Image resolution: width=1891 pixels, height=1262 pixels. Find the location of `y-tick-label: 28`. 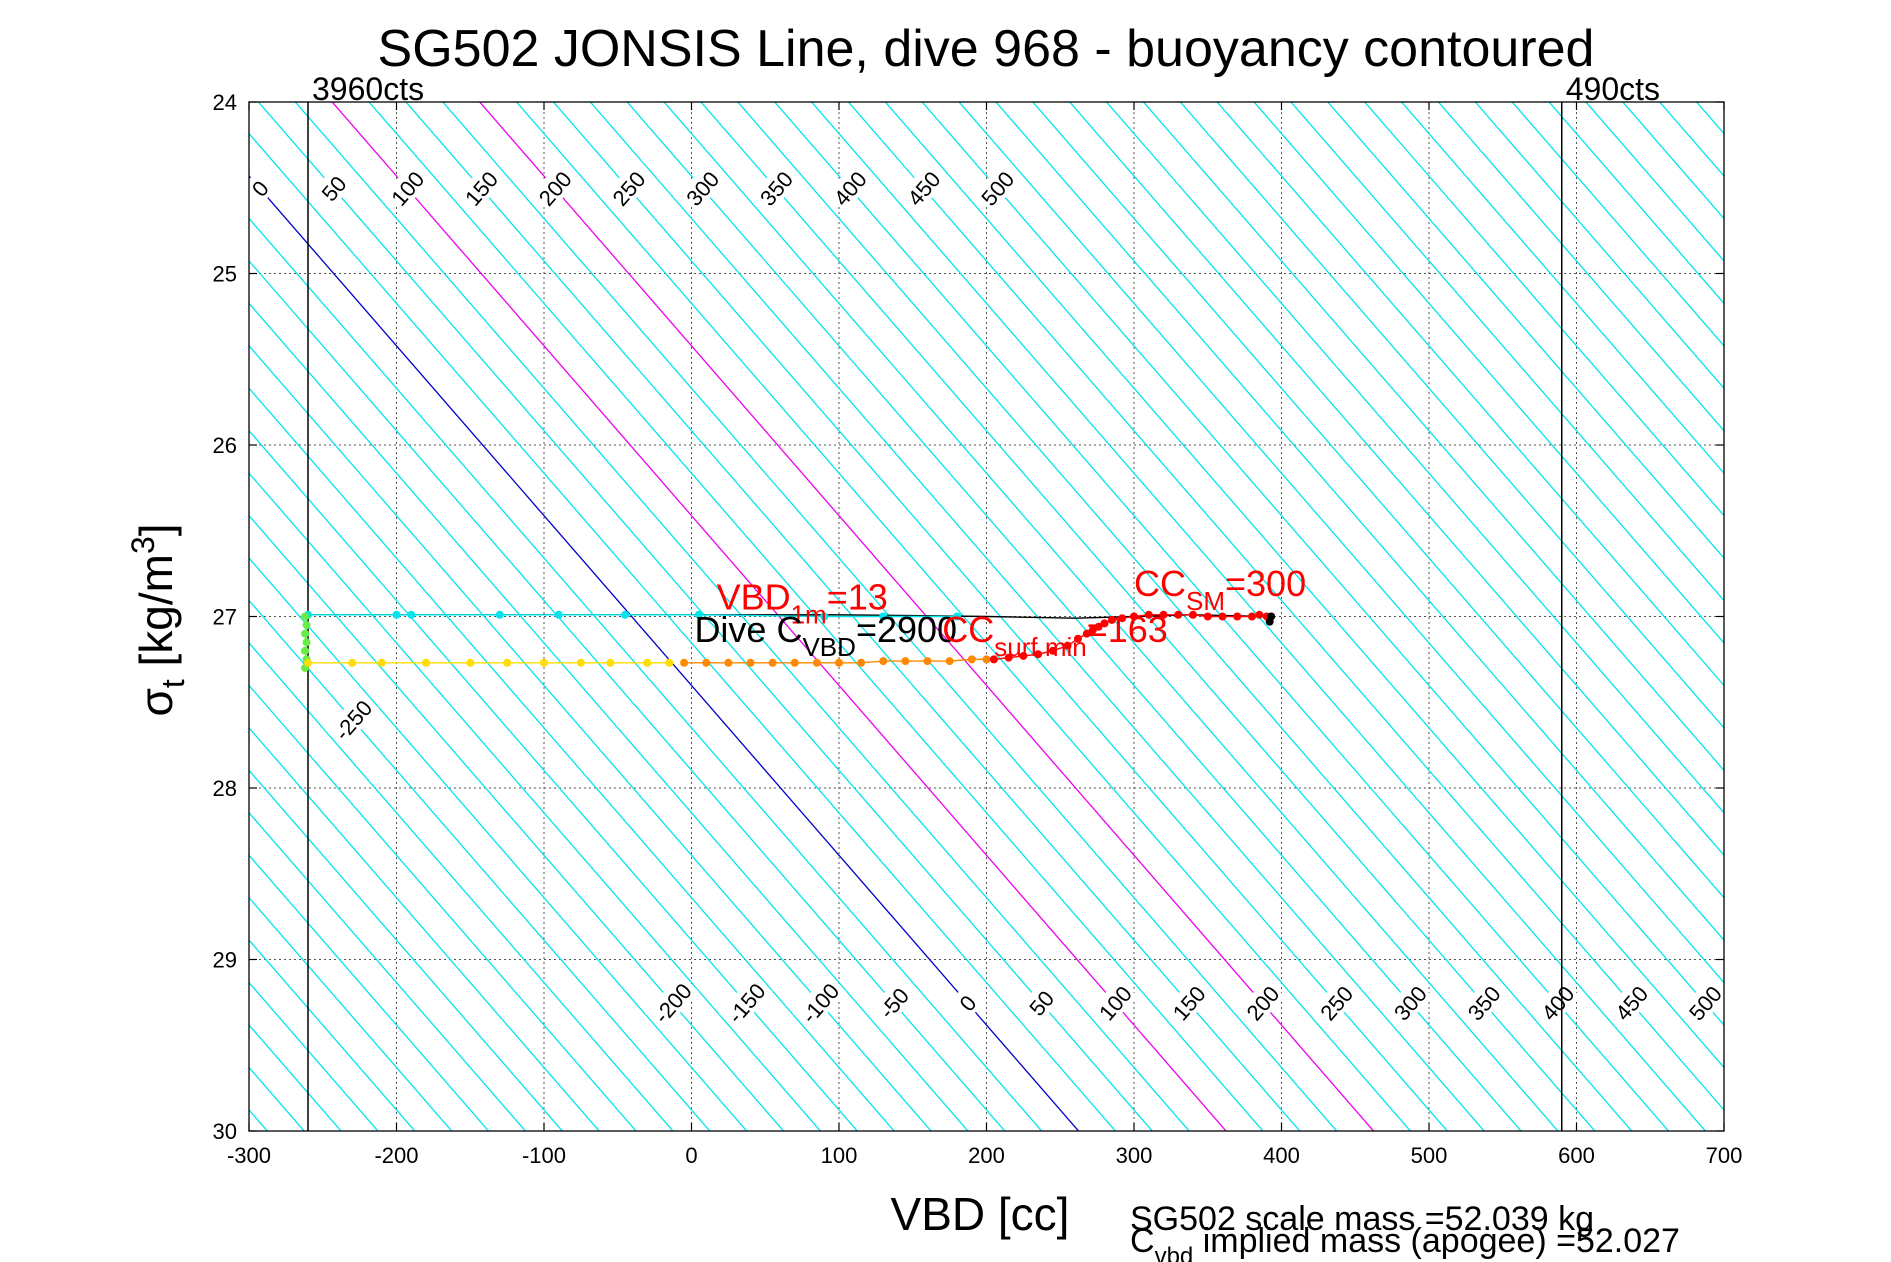

y-tick-label: 28 is located at coordinates (225, 788).